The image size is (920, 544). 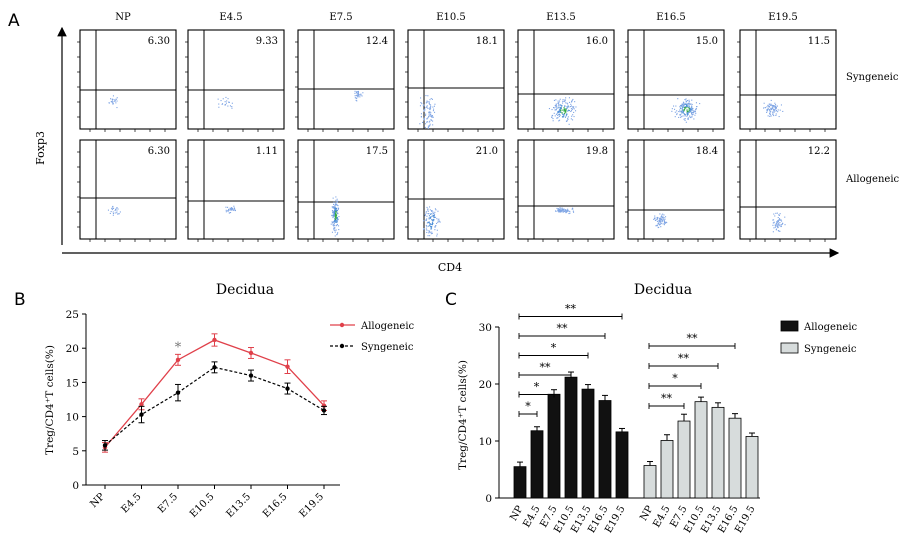 What do you see at coordinates (235, 80) in the screenshot?
I see `flow-plot-syngeneic-e4-5: 9.33` at bounding box center [235, 80].